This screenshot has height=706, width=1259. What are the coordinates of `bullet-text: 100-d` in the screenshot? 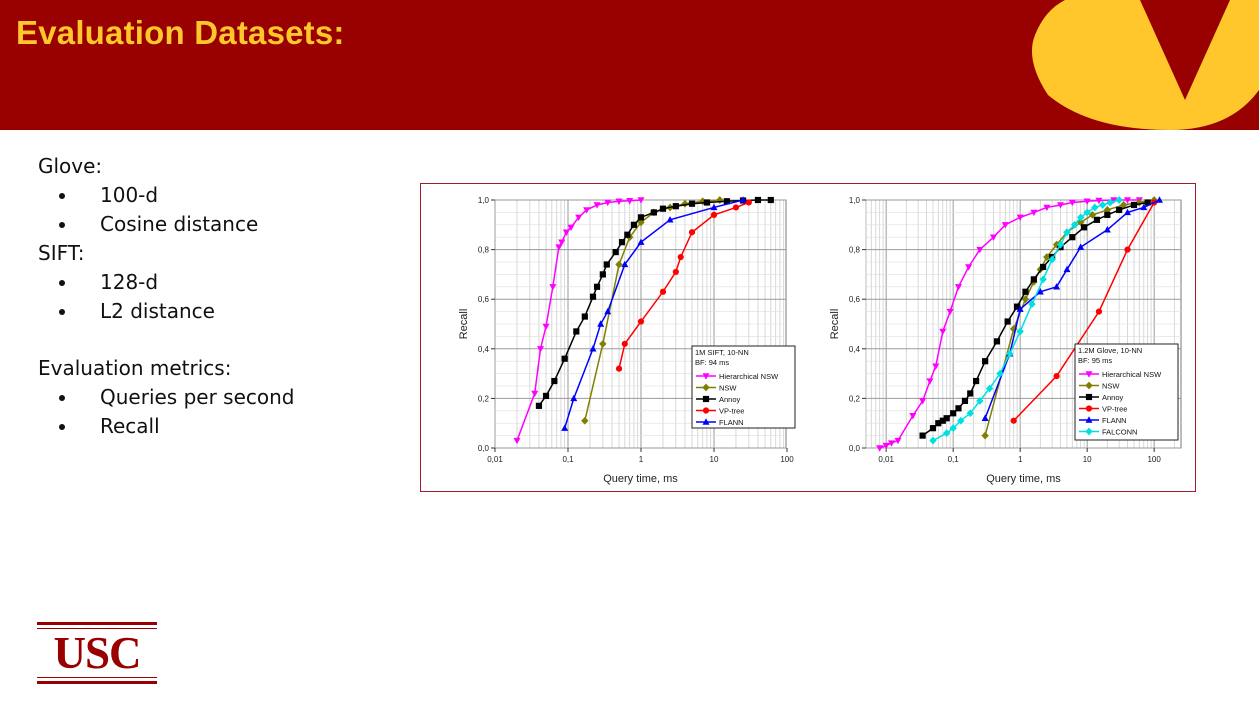 It's located at (129, 195).